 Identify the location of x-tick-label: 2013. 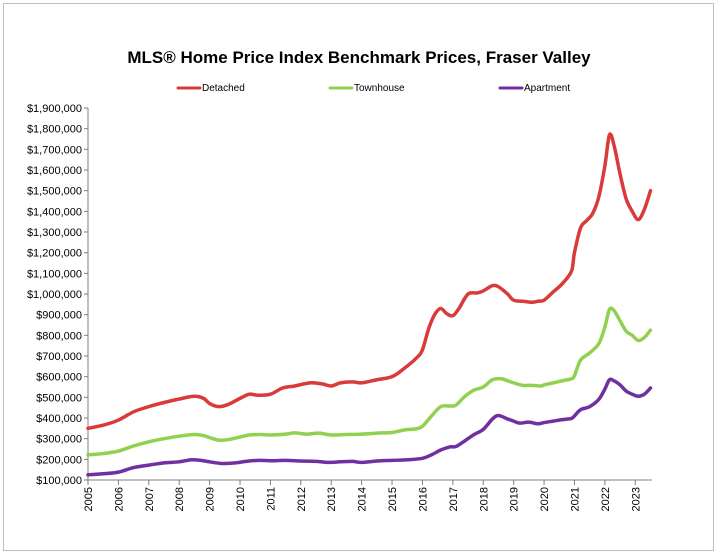
(332, 499).